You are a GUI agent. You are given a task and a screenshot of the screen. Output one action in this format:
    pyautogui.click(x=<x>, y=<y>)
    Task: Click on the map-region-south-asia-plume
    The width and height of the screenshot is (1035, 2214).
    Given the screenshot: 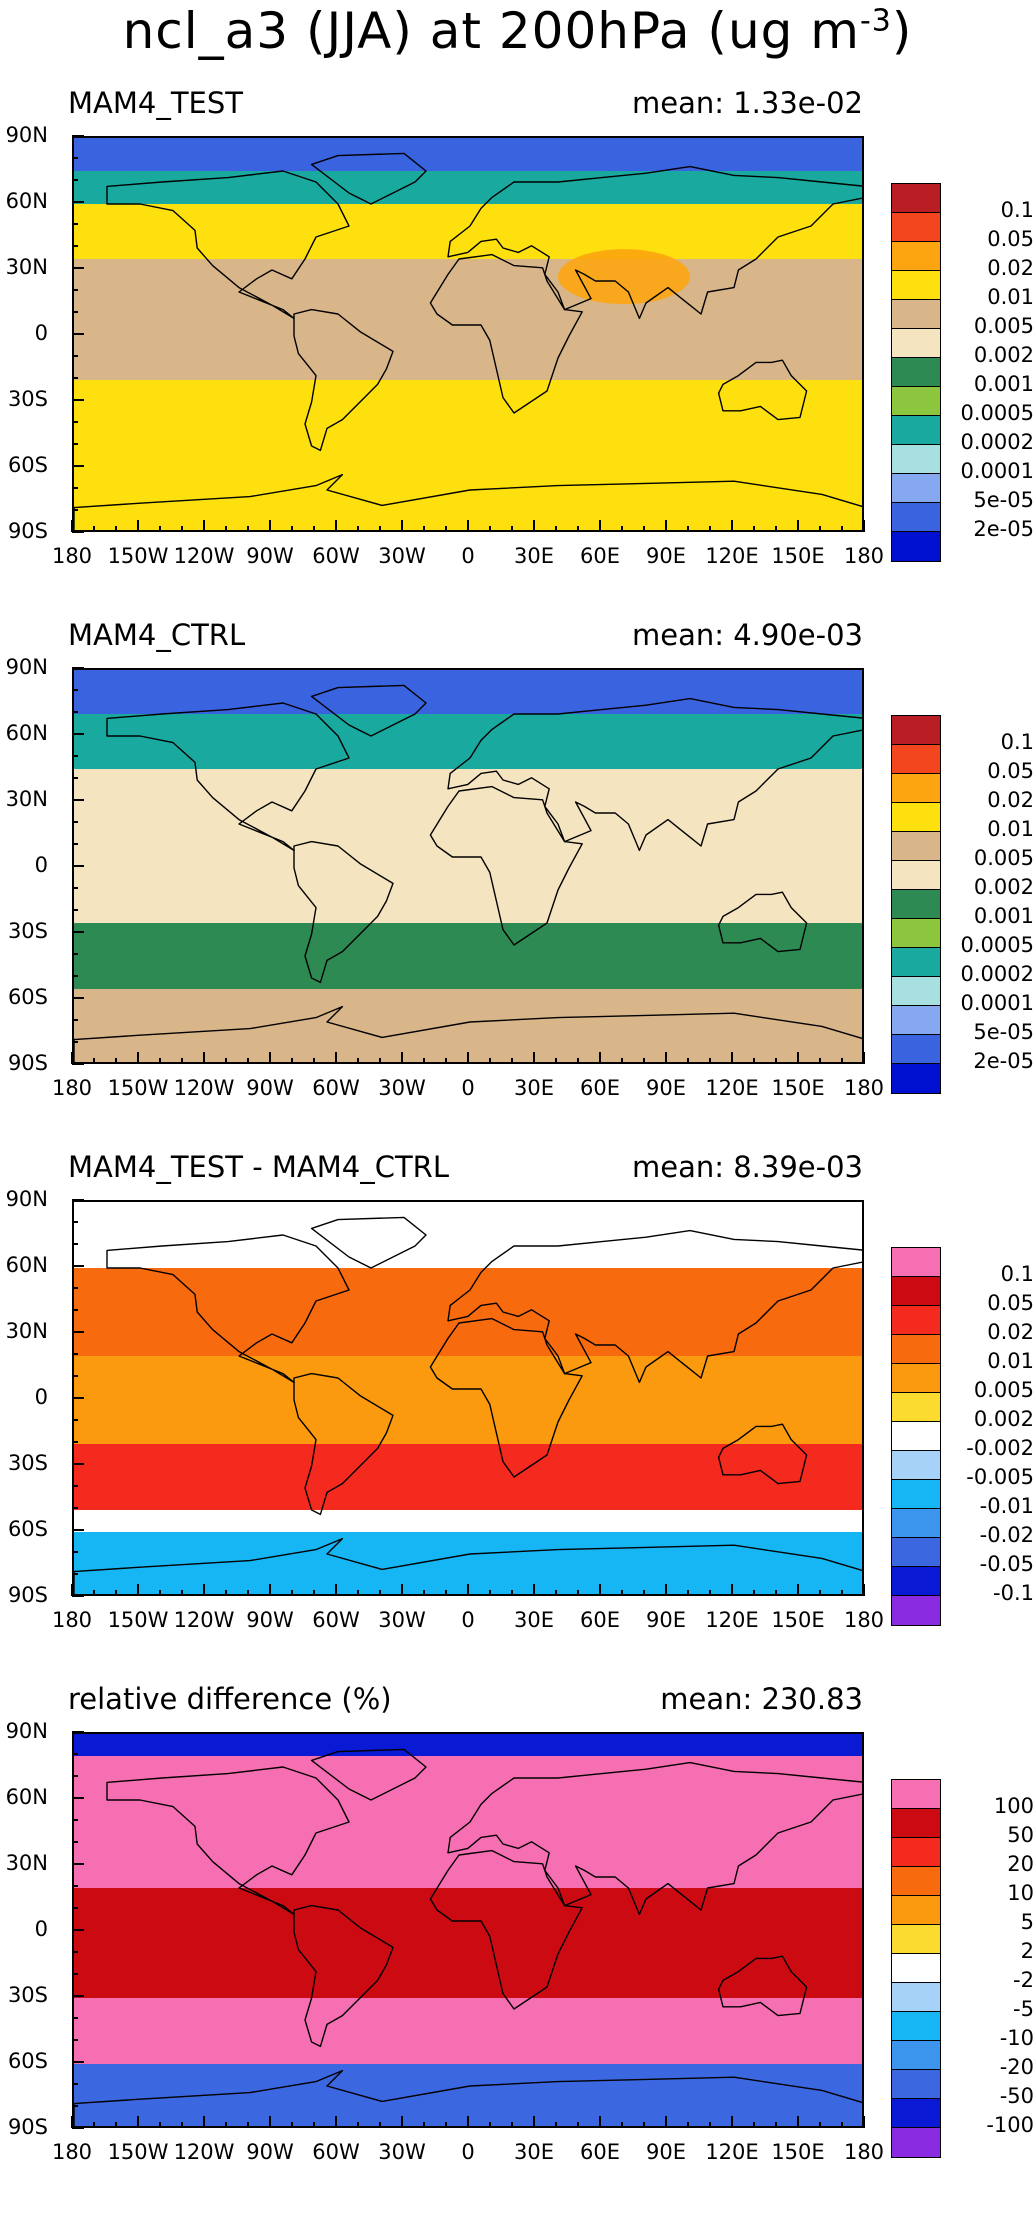 What is the action you would take?
    pyautogui.click(x=624, y=277)
    